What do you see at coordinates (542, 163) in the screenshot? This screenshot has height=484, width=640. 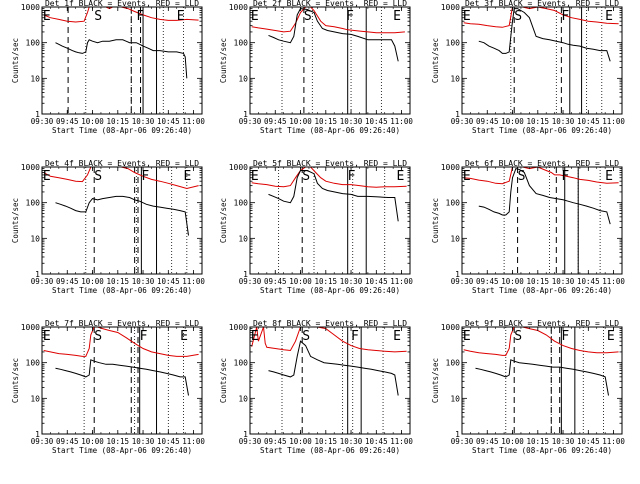 I see `panel-title: Det 6f BLACK = Events, RED = LLD` at bounding box center [542, 163].